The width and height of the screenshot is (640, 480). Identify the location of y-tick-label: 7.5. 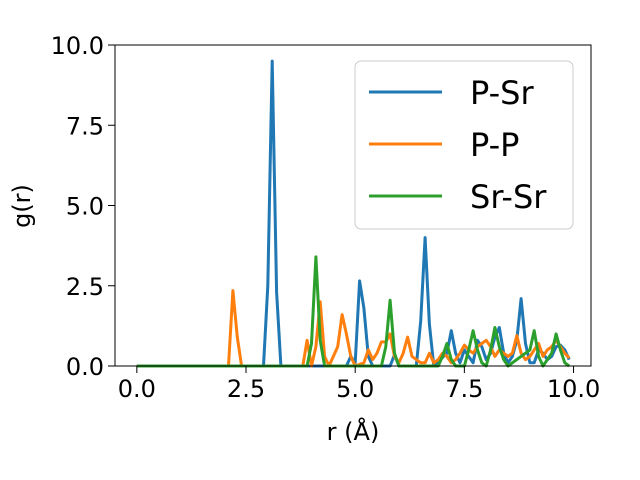
(85, 126).